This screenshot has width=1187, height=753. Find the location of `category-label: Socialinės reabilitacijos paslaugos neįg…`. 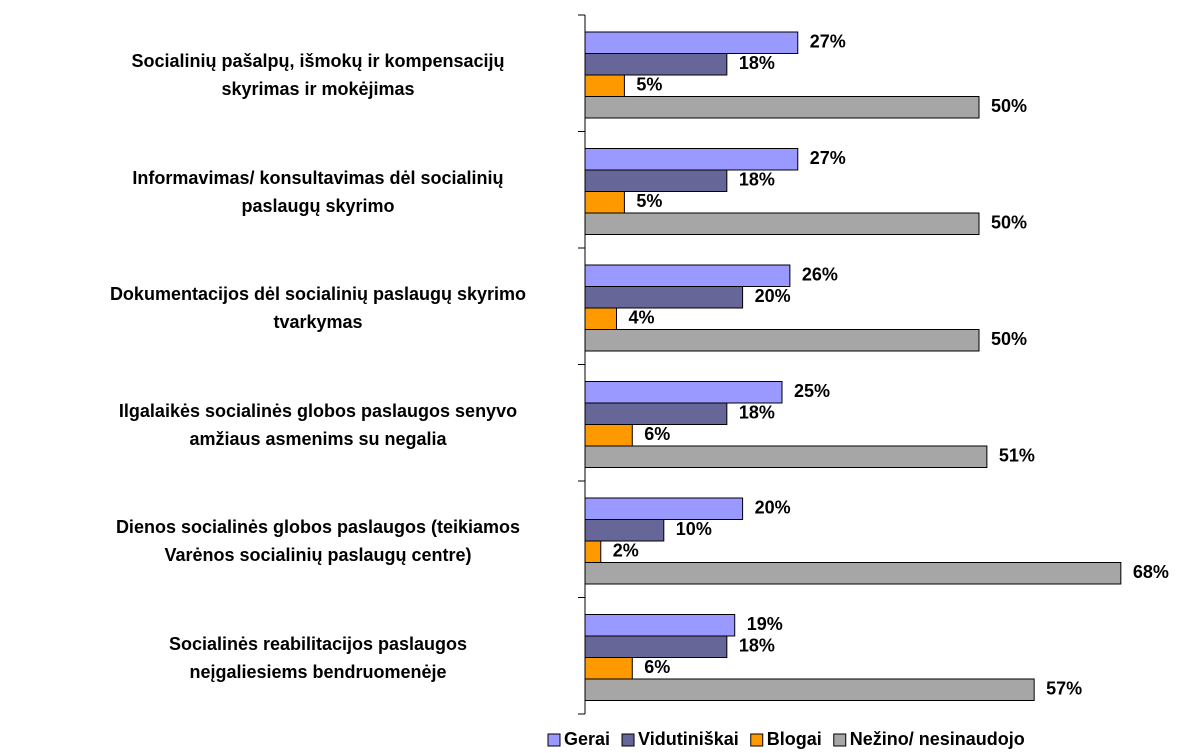

category-label: Socialinės reabilitacijos paslaugos neįg… is located at coordinates (318, 657).